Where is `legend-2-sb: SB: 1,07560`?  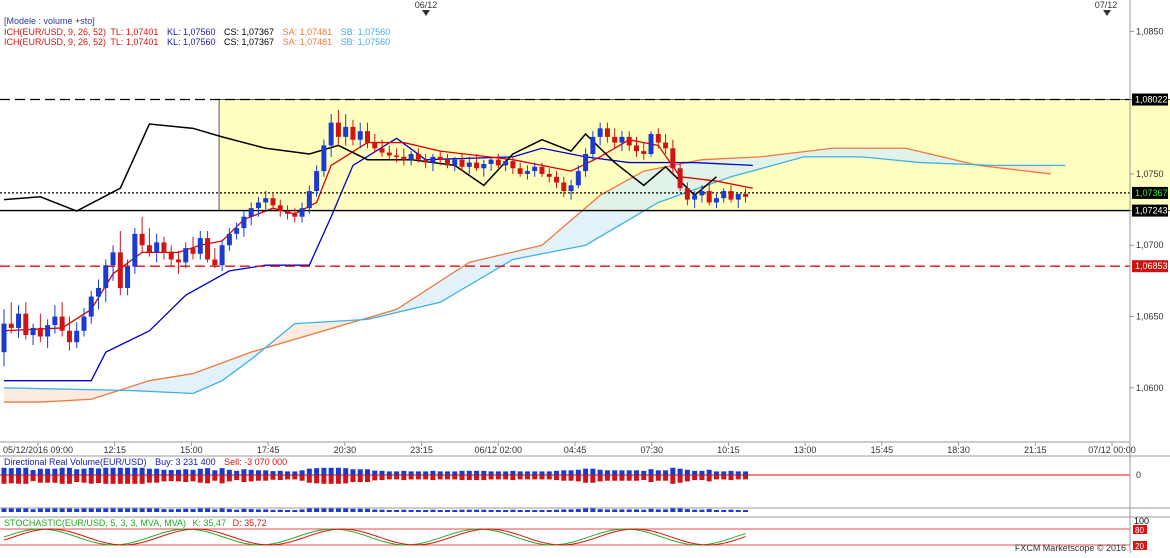 legend-2-sb: SB: 1,07560 is located at coordinates (366, 42).